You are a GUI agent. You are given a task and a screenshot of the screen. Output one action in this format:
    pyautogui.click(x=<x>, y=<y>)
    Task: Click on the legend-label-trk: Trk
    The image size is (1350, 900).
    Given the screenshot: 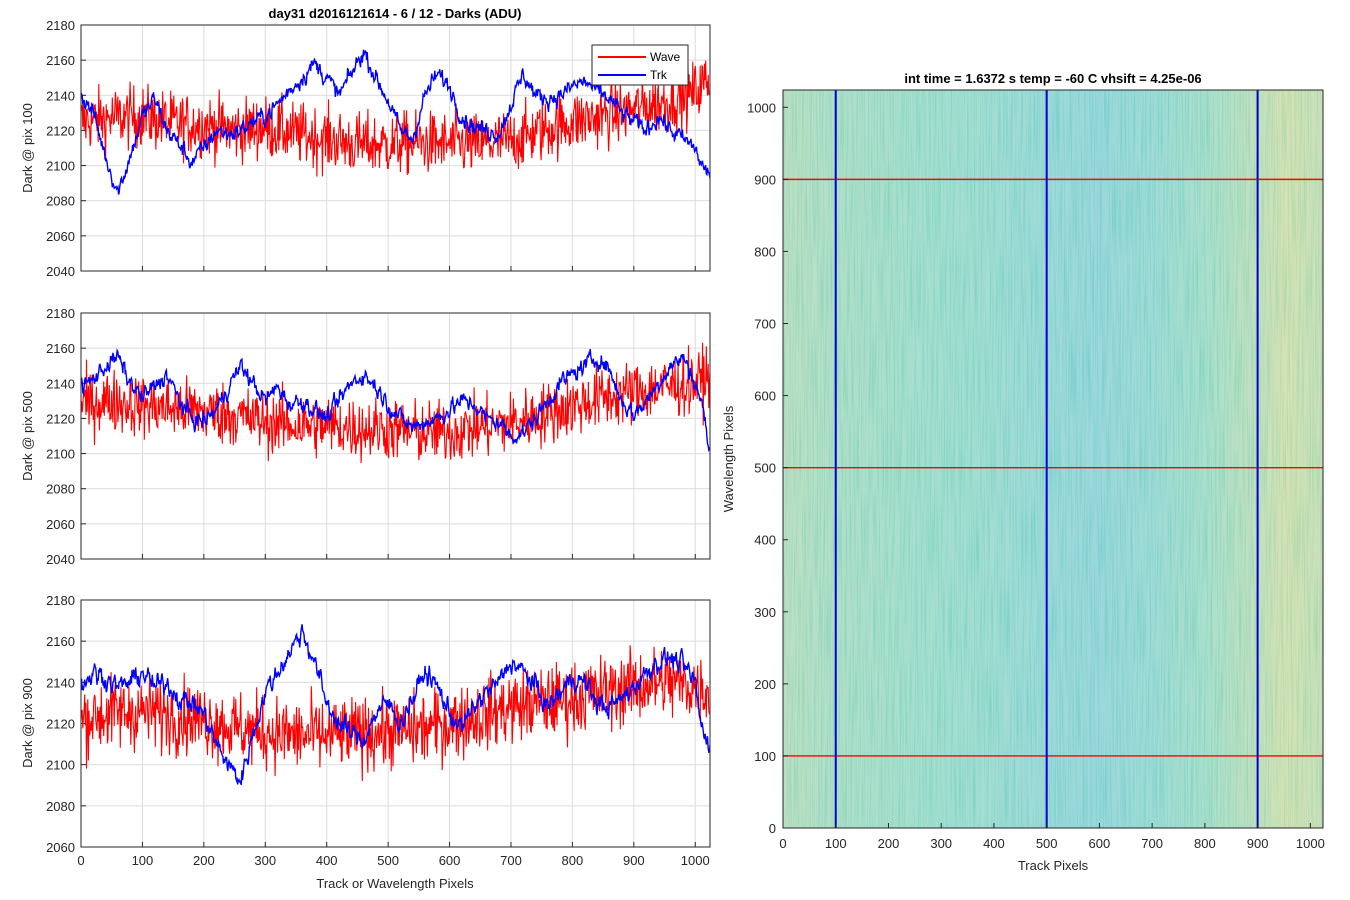 What is the action you would take?
    pyautogui.click(x=659, y=75)
    